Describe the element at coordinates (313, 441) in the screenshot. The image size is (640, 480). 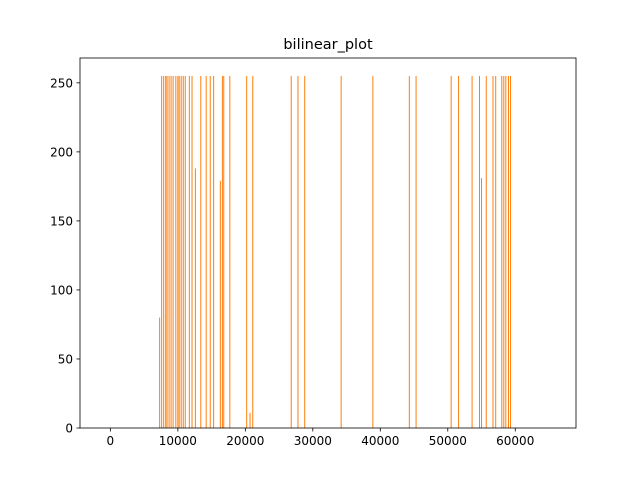
I see `x-tick-label: 30000` at that location.